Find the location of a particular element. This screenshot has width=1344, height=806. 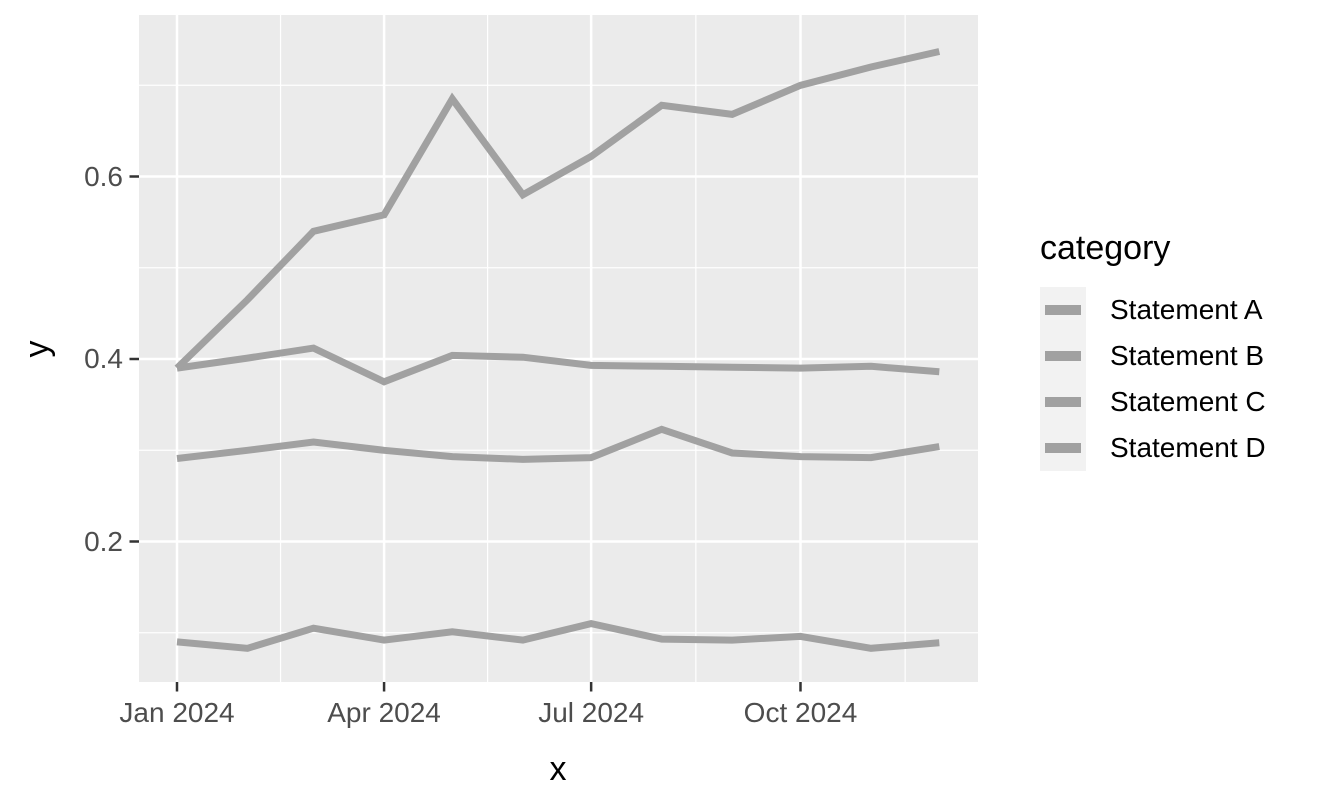

line-statement-a is located at coordinates (558, 365).